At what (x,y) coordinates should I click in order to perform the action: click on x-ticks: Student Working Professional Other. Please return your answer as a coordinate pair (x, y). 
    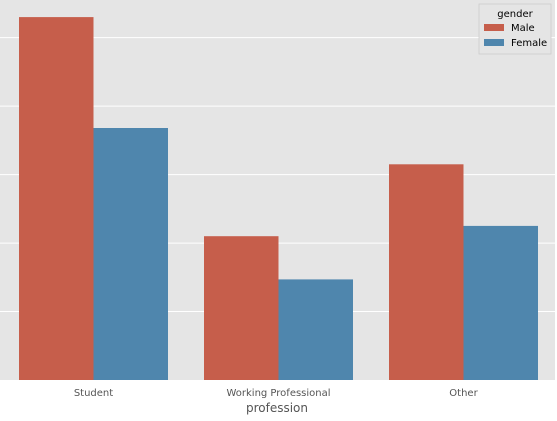
    Looking at the image, I should click on (276, 393).